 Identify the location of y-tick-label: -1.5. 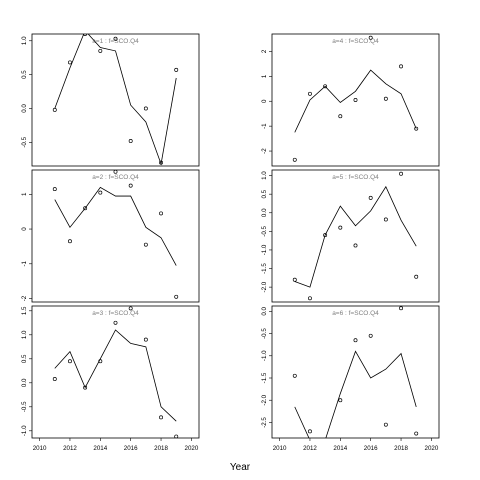
(264, 268).